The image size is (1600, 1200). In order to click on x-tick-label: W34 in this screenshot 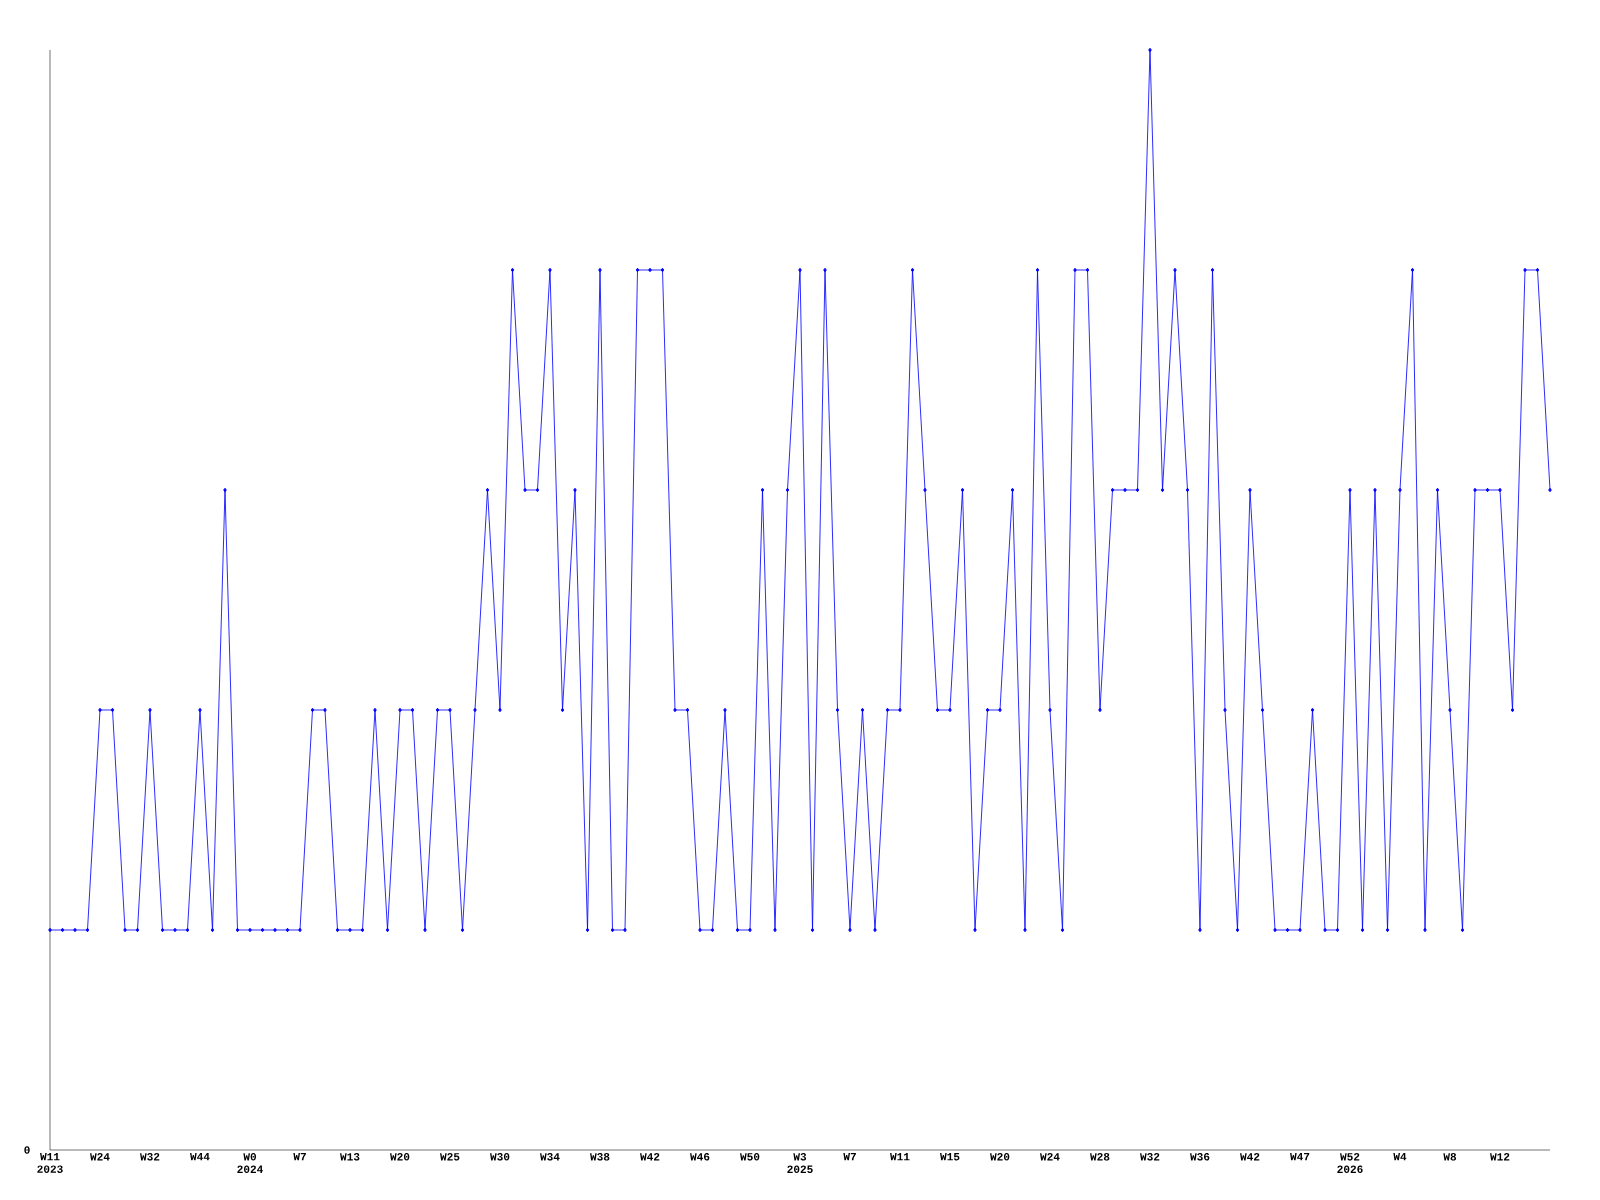, I will do `click(550, 1157)`.